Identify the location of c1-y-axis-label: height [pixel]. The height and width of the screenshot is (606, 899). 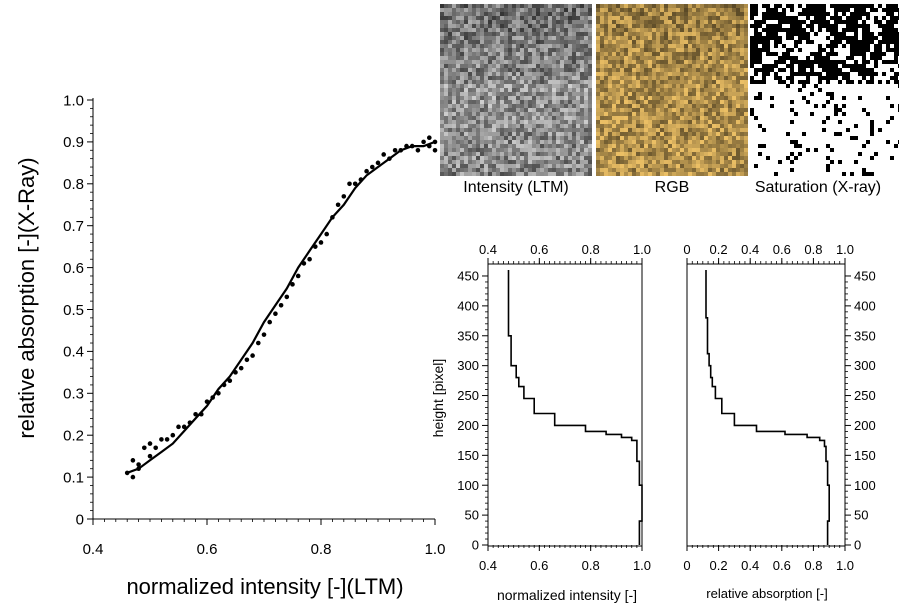
(438, 398).